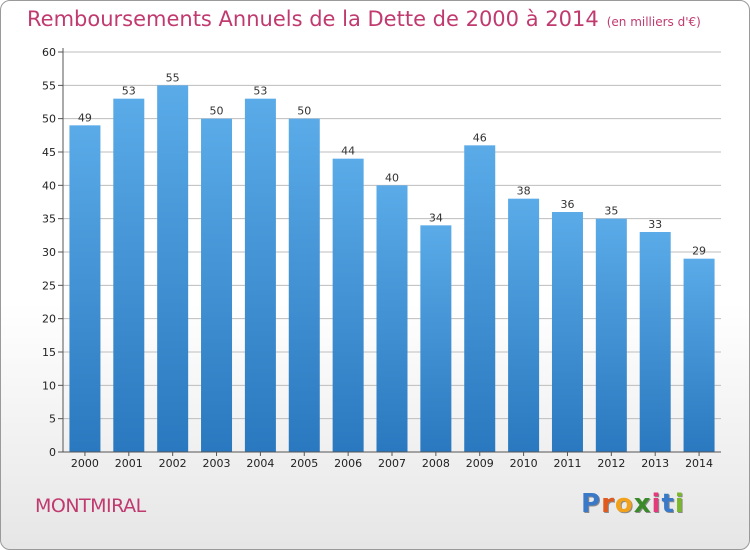 This screenshot has width=750, height=550. What do you see at coordinates (90, 506) in the screenshot?
I see `place-name: MONTMIRAL` at bounding box center [90, 506].